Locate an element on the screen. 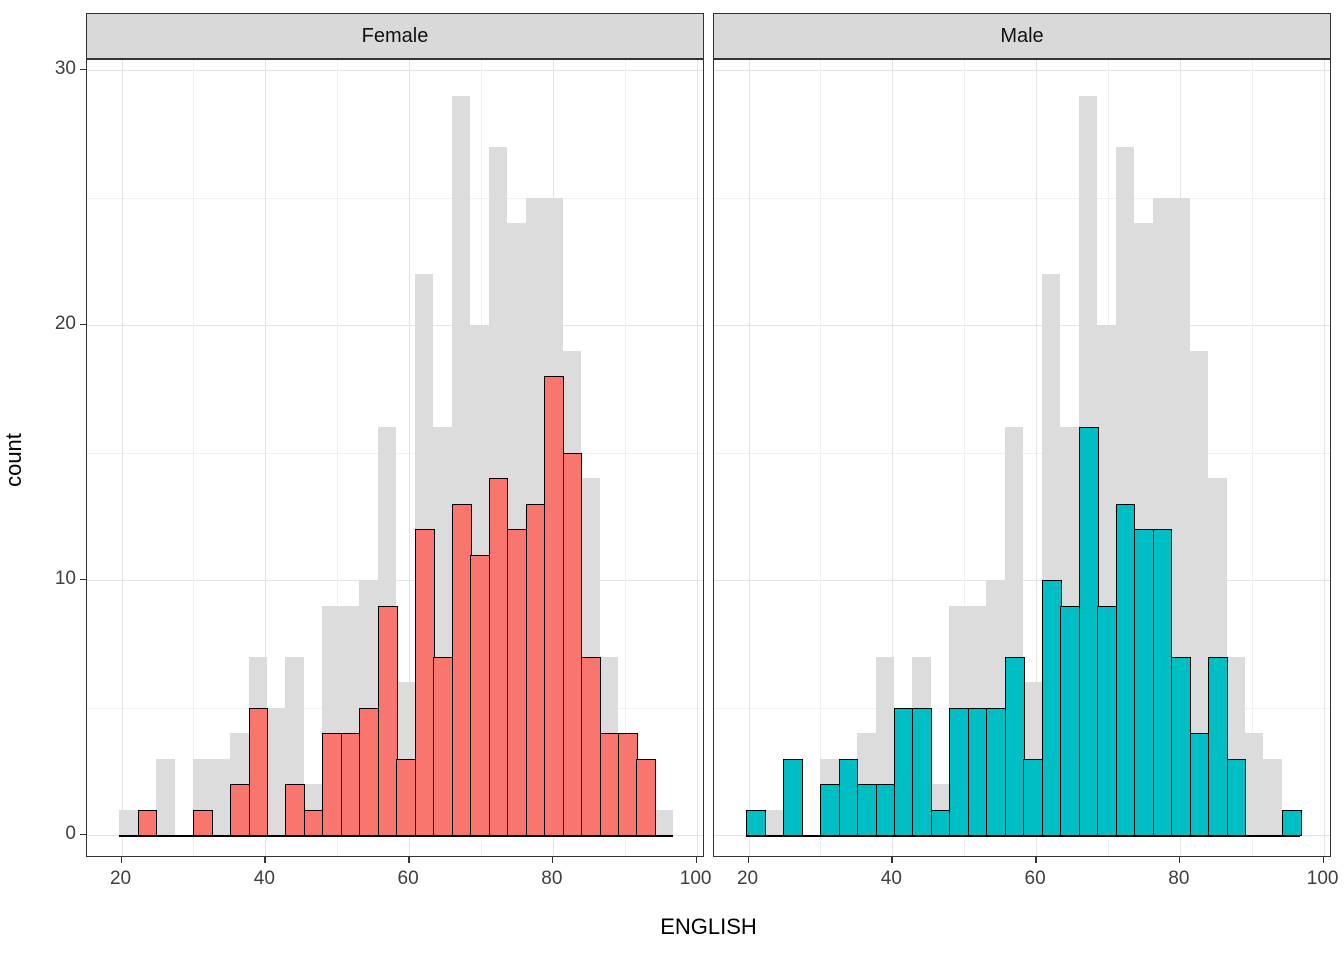 The height and width of the screenshot is (960, 1344). facet-strip-label: Female is located at coordinates (395, 35).